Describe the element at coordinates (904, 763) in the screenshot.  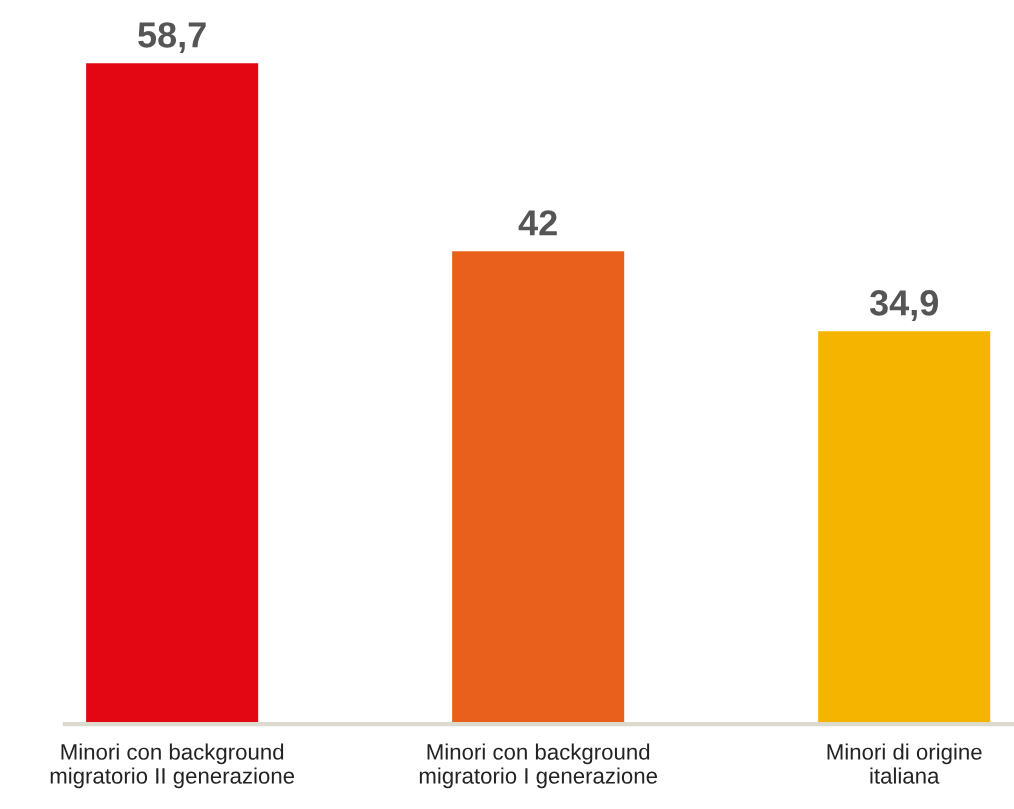
I see `x-tick-label: Minori di origine italiana` at that location.